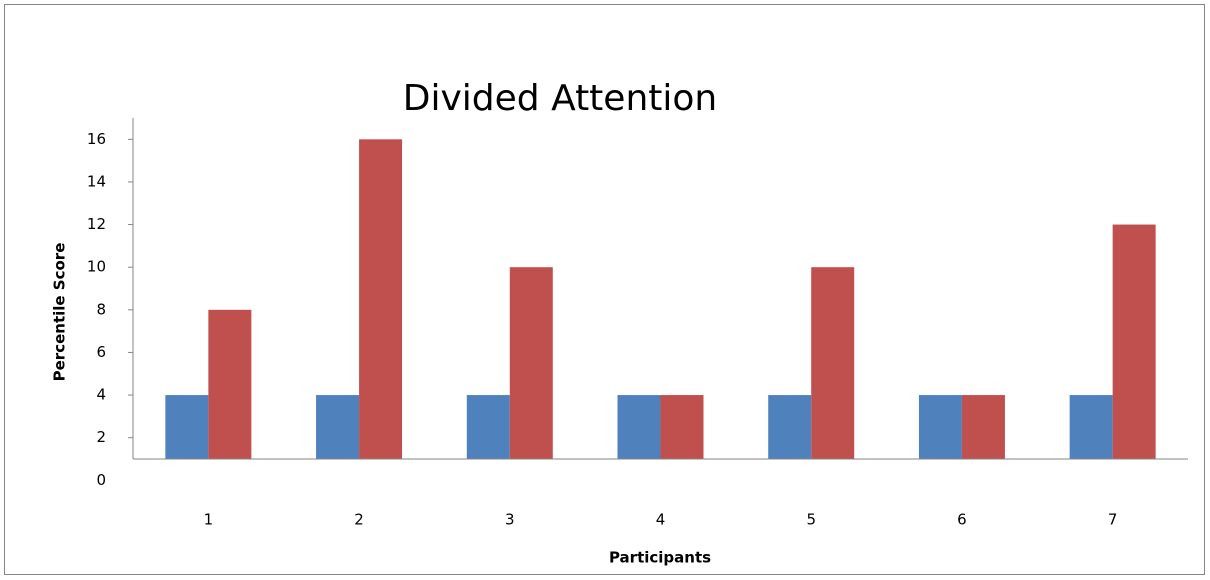 The image size is (1210, 580). What do you see at coordinates (661, 520) in the screenshot?
I see `x-tick-label: 4` at bounding box center [661, 520].